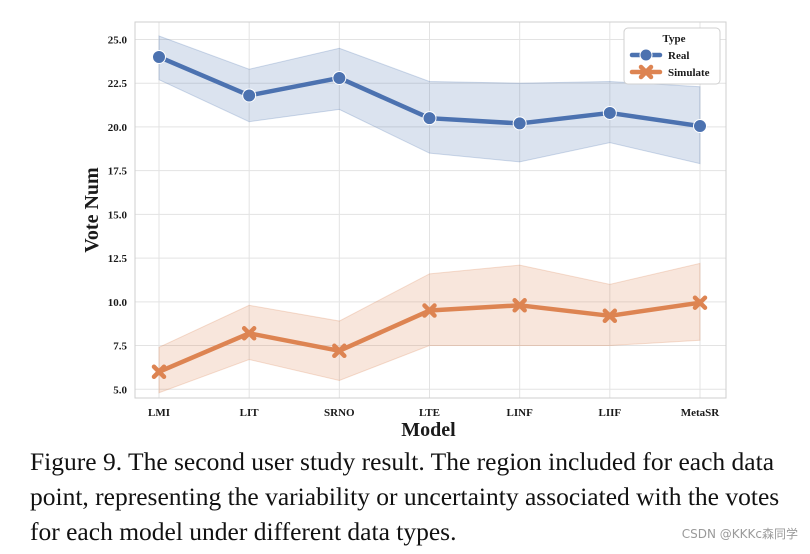 This screenshot has width=810, height=554. What do you see at coordinates (610, 413) in the screenshot?
I see `x-tick-label: LIIF` at bounding box center [610, 413].